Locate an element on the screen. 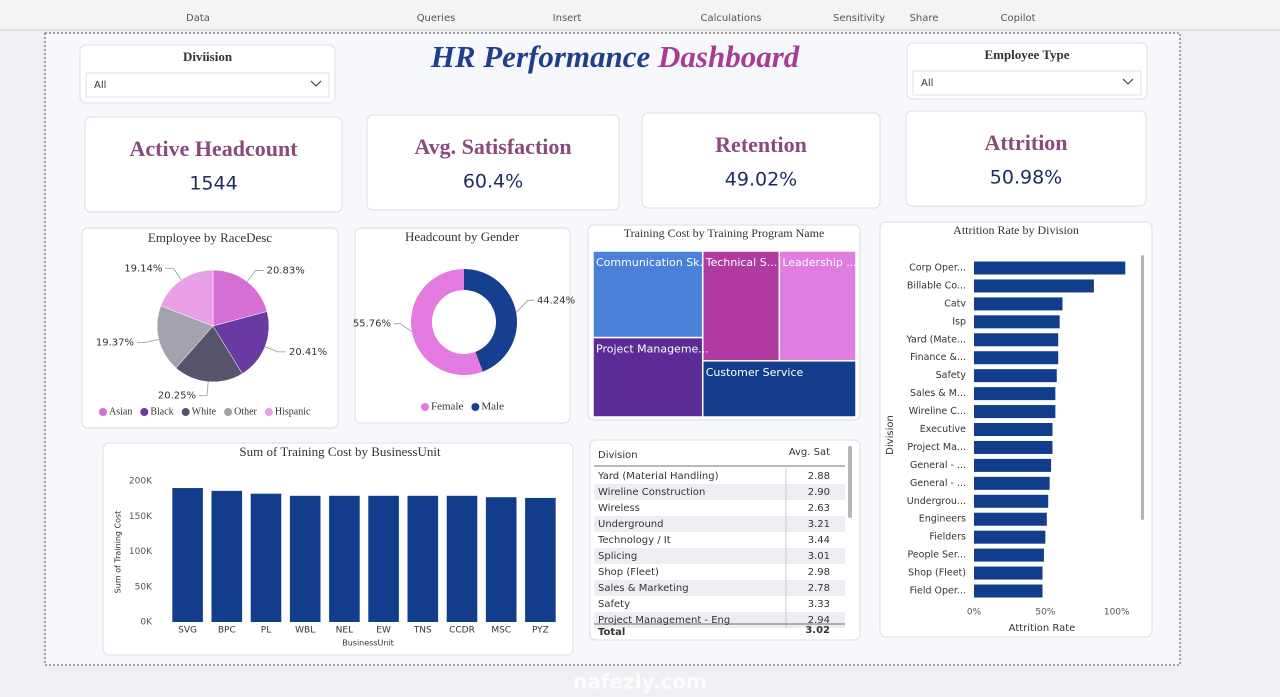  kpi-value: 60.4% is located at coordinates (493, 182).